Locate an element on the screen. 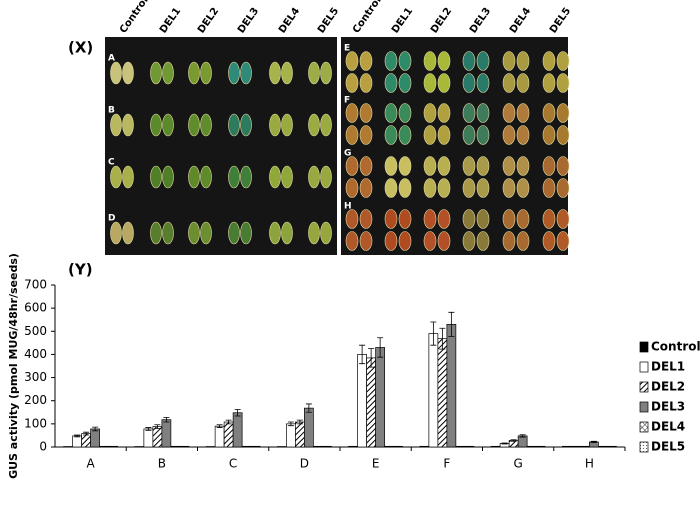 This screenshot has width=700, height=527. x-tick-label: C is located at coordinates (233, 464).